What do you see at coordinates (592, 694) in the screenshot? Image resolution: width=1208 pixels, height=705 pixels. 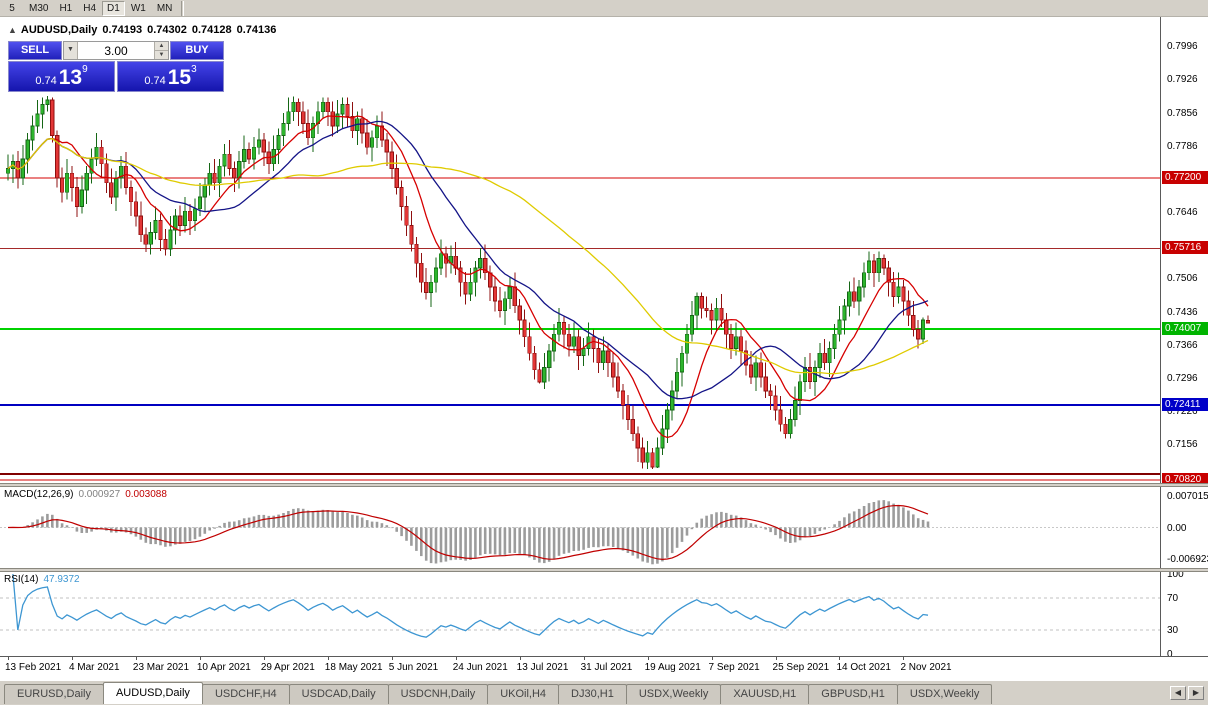 I see `chart-tab-dj30-h1: DJ30,H1` at bounding box center [592, 694].